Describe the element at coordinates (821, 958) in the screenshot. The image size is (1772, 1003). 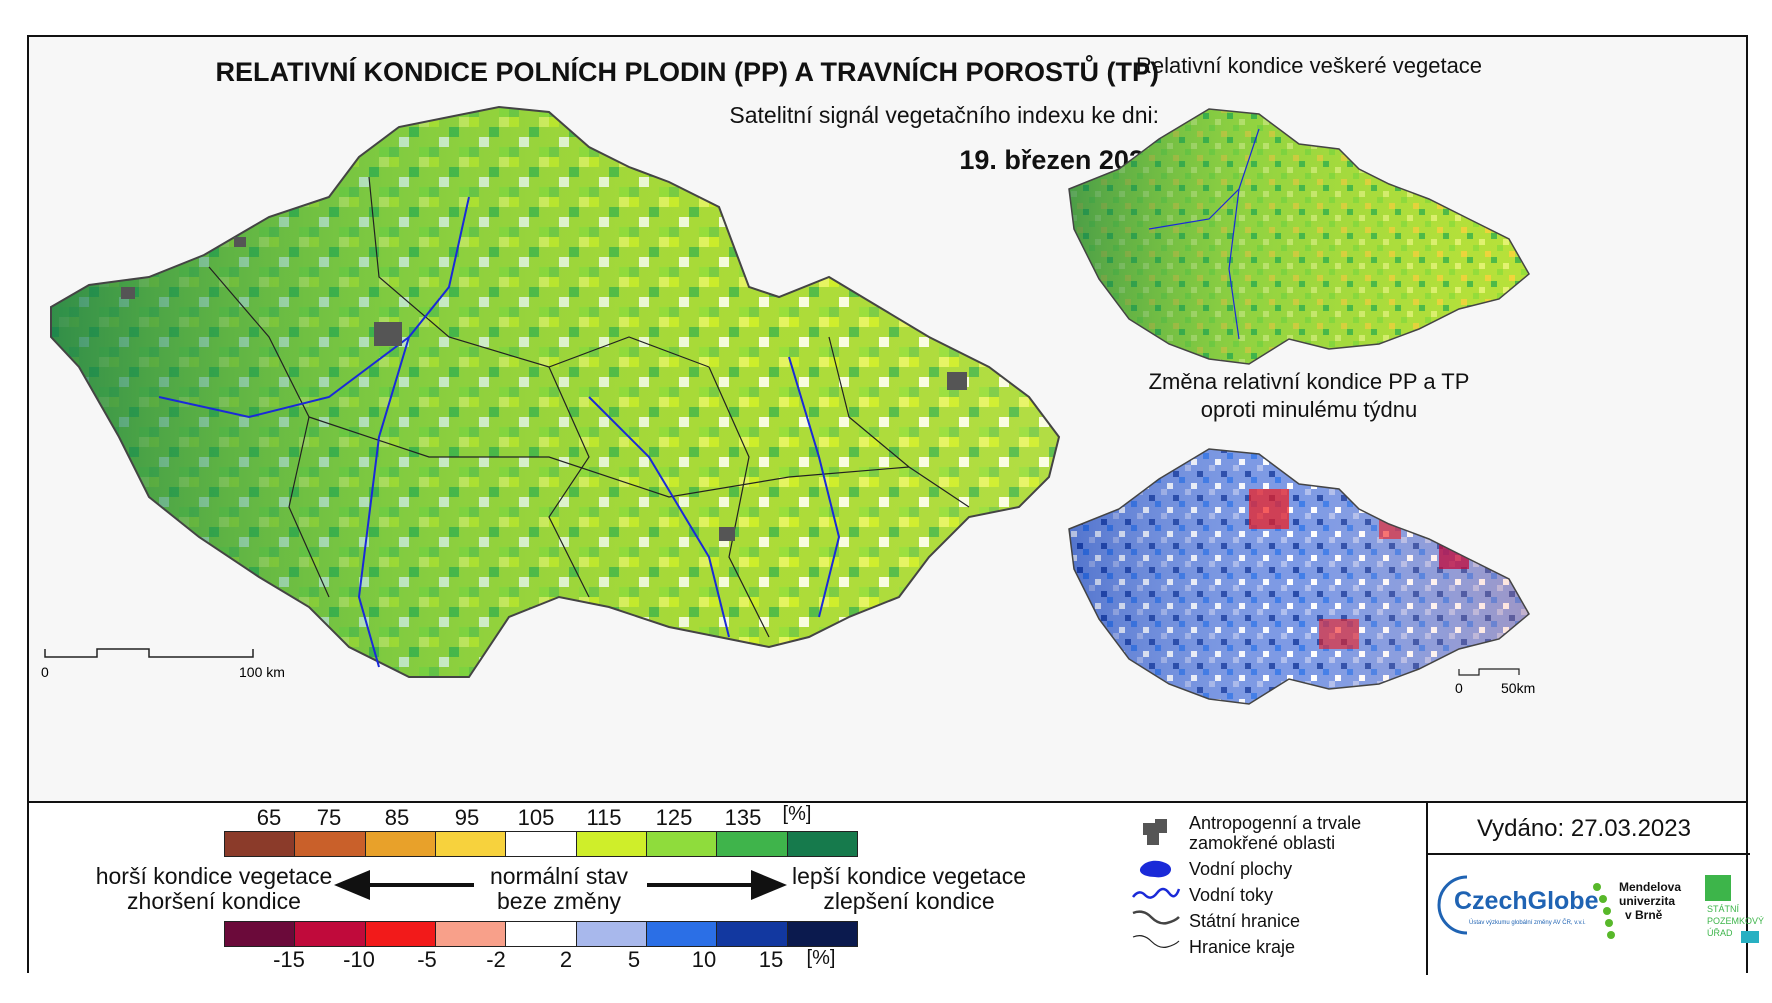
I see `chg-unit: [%]` at that location.